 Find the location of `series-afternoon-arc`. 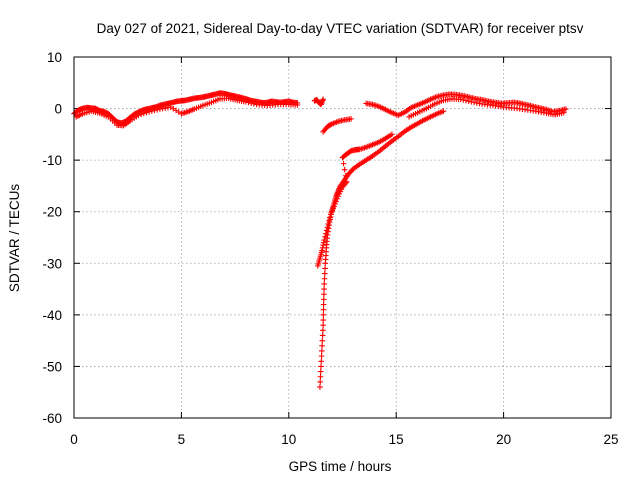

series-afternoon-arc is located at coordinates (466, 105).